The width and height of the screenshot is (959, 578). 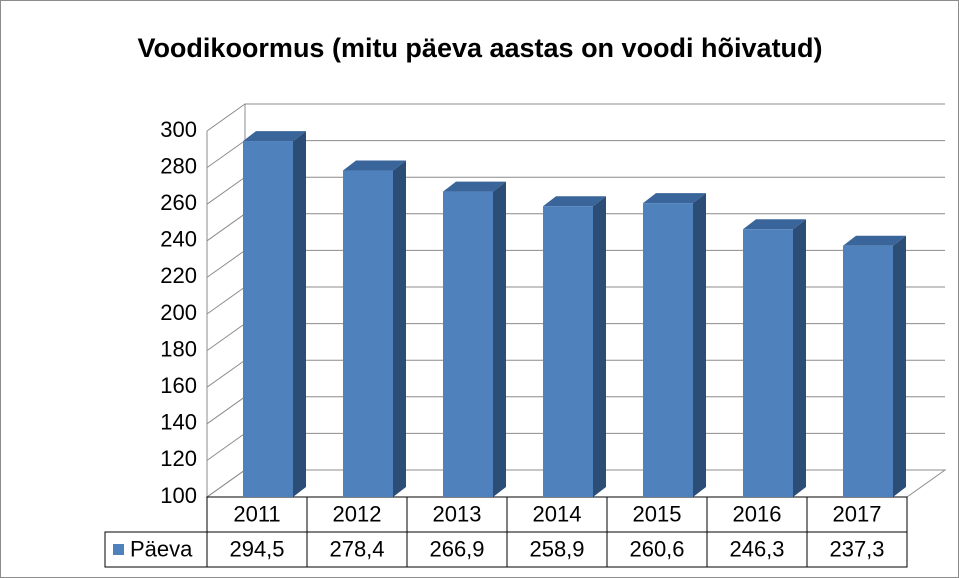 I want to click on y-tick-label: 180, so click(x=178, y=348).